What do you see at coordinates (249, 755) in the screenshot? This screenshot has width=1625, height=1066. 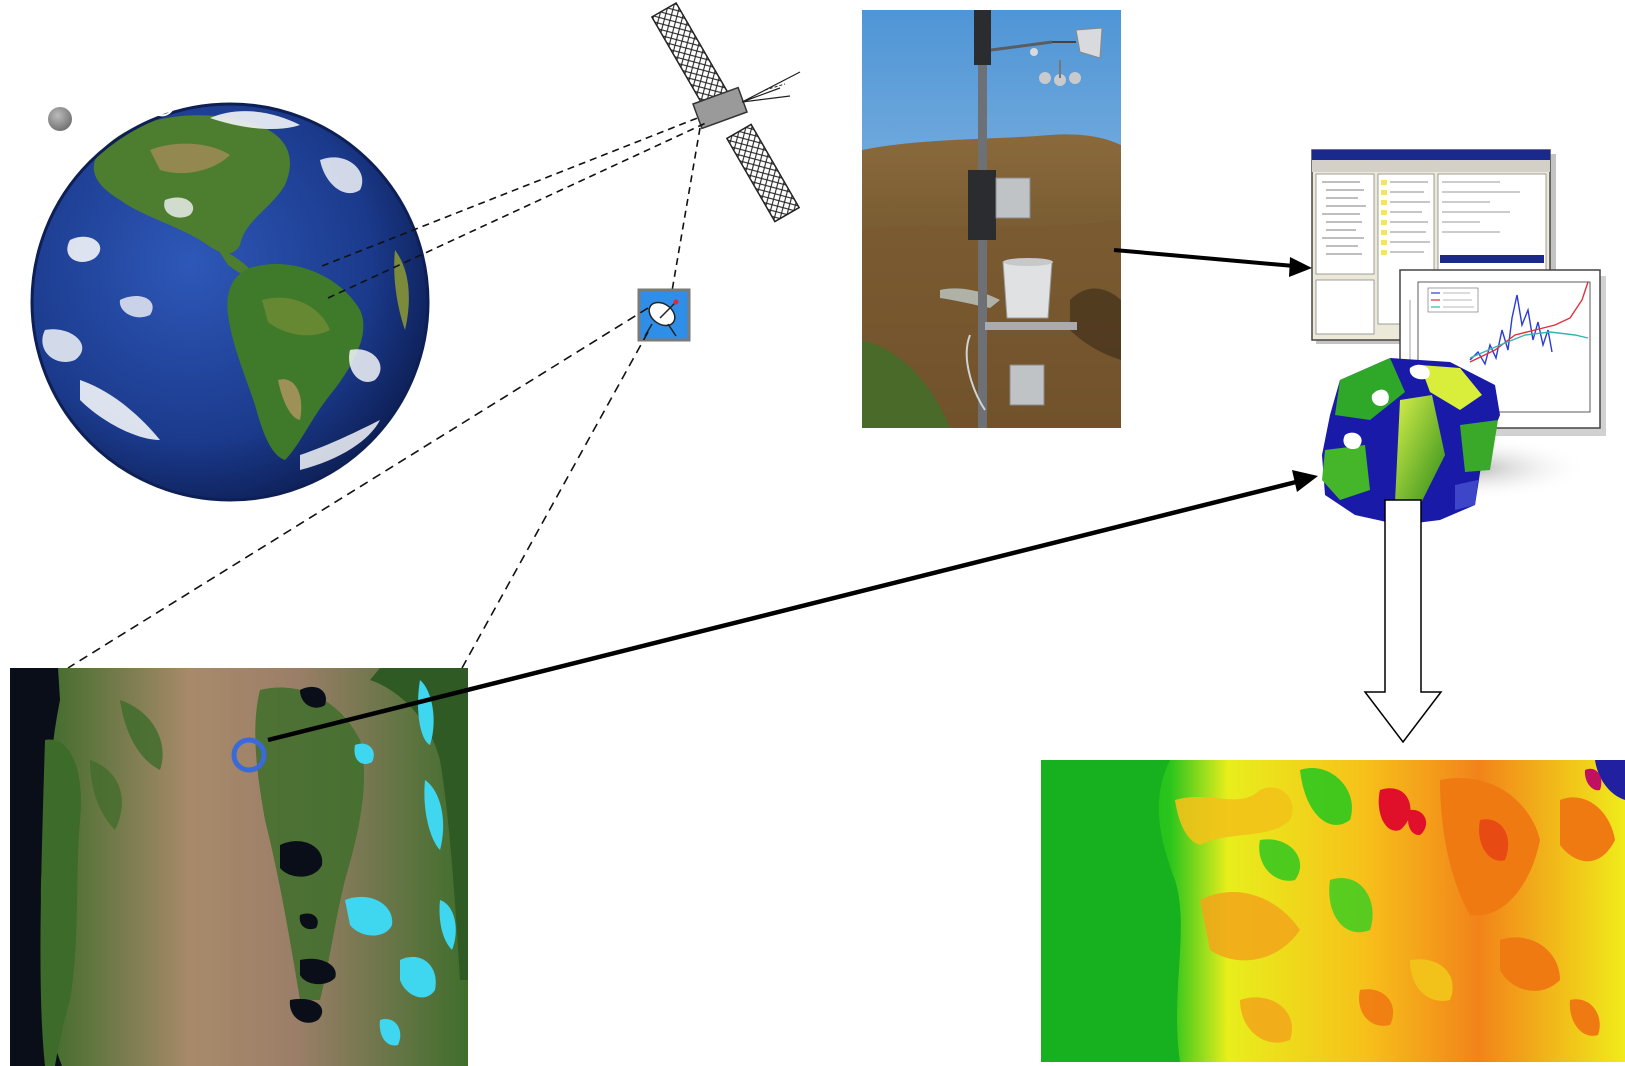 I see `study-site-marker` at bounding box center [249, 755].